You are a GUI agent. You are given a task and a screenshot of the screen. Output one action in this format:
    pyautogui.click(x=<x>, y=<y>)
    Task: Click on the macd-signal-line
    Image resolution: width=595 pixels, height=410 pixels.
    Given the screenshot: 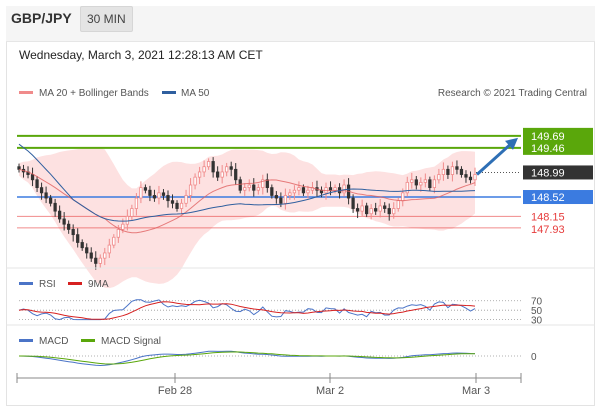 What is the action you would take?
    pyautogui.click(x=247, y=358)
    